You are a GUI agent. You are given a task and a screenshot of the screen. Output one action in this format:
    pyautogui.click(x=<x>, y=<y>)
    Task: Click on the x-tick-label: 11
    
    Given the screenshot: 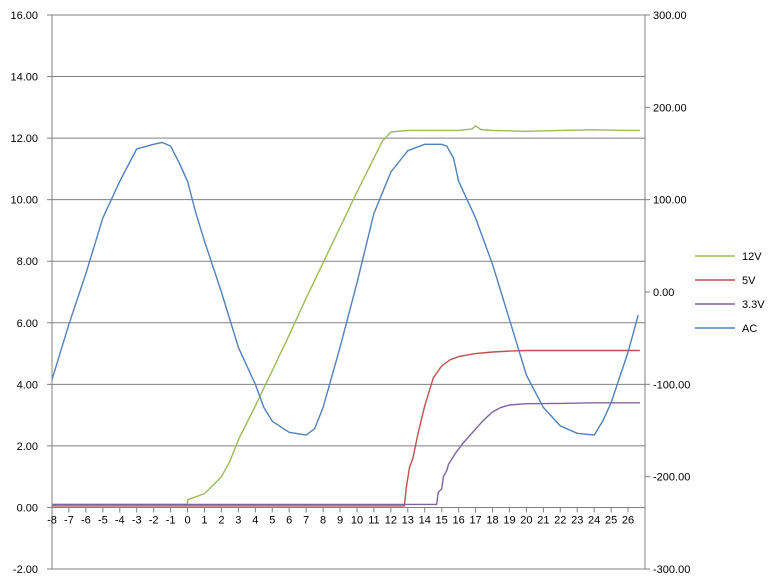 What is the action you would take?
    pyautogui.click(x=373, y=520)
    